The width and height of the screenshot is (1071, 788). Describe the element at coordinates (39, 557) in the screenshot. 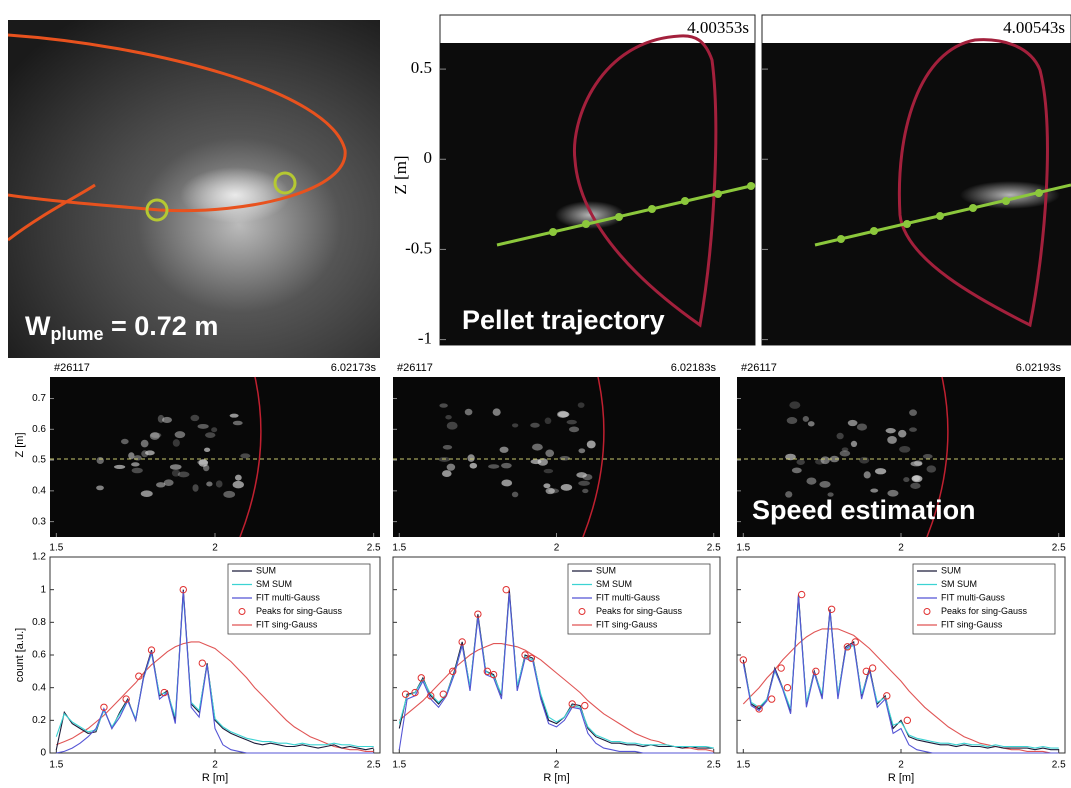

I see `y-tick-label: 1.2` at that location.